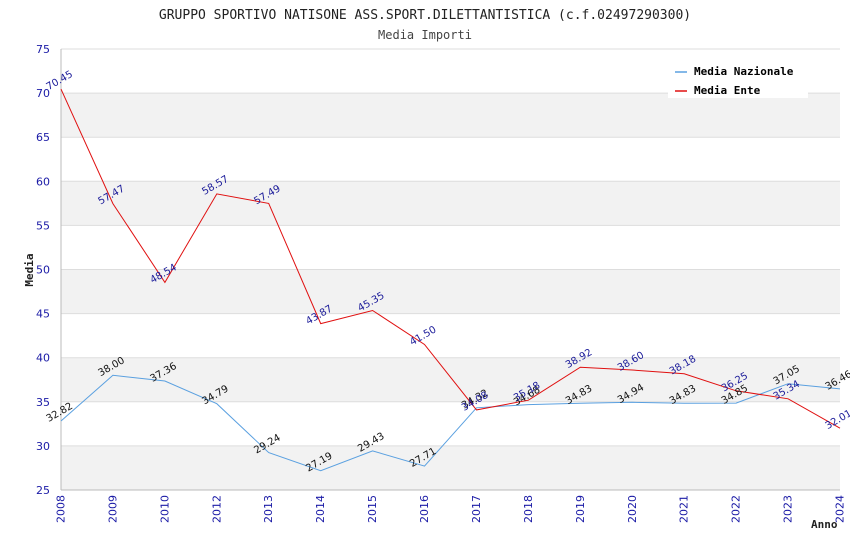 The image size is (850, 550). I want to click on y-tick-label: 65, so click(43, 137).